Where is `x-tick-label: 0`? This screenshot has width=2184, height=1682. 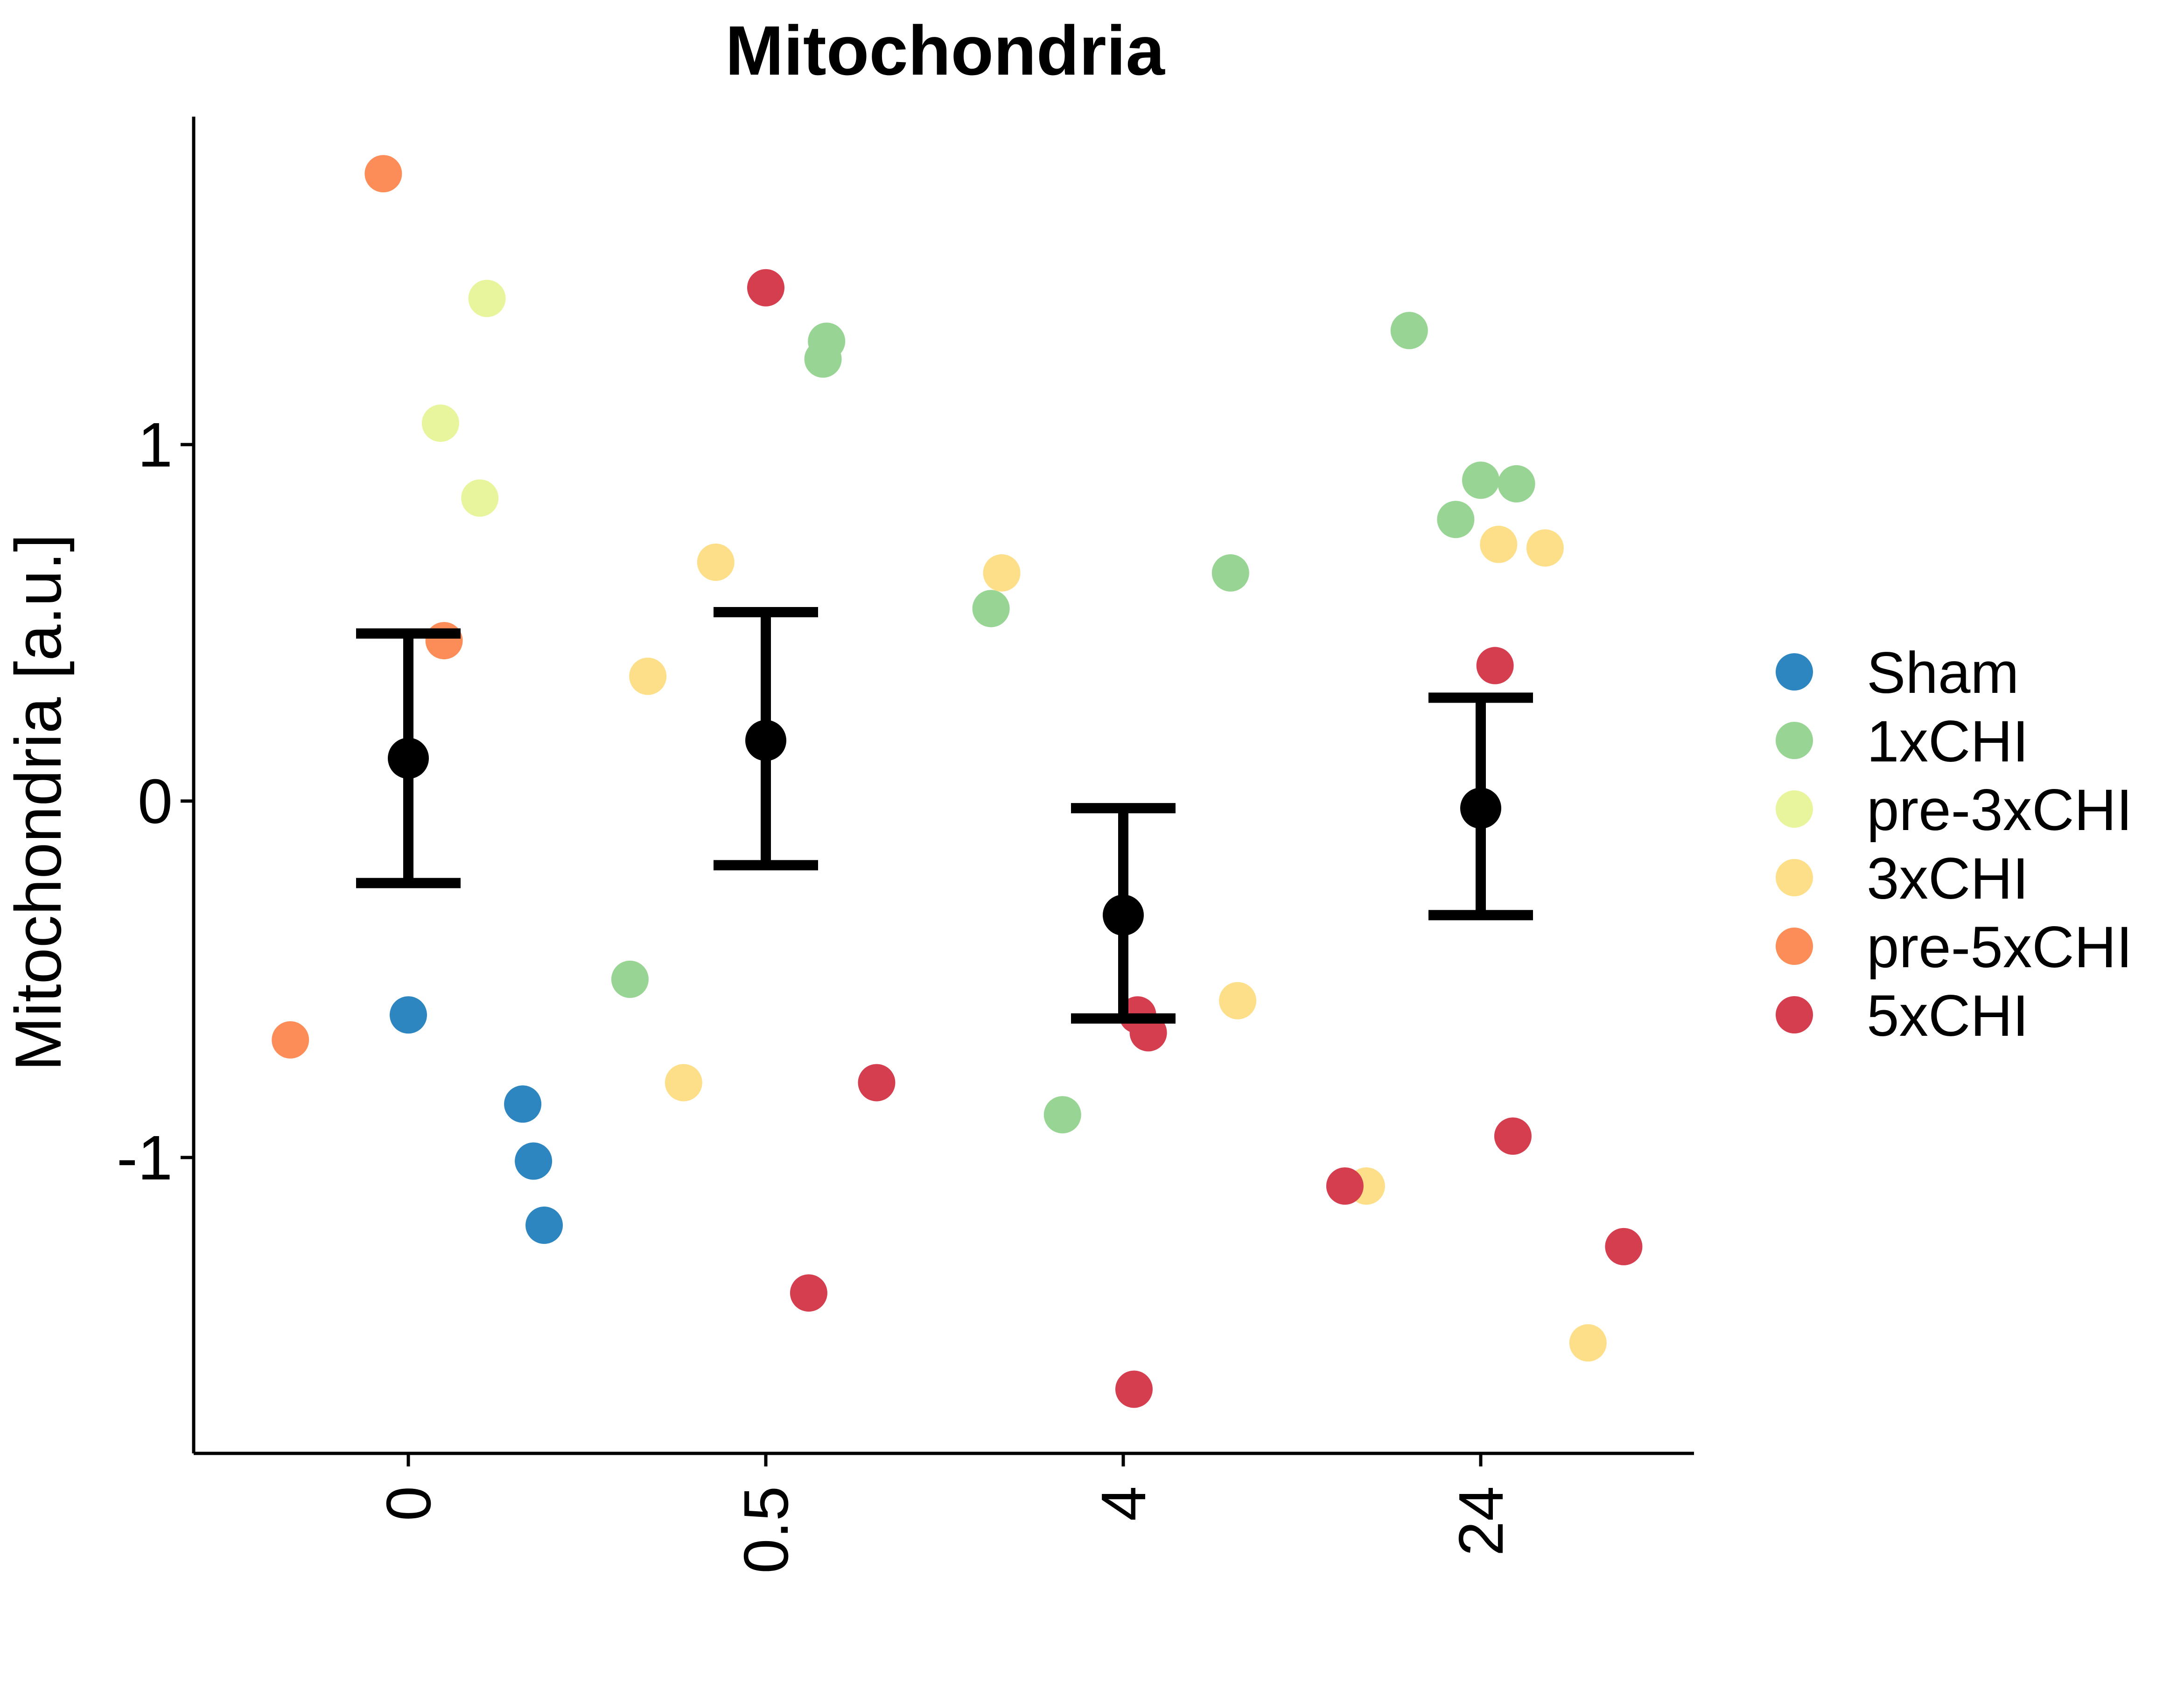 x-tick-label: 0 is located at coordinates (408, 1503).